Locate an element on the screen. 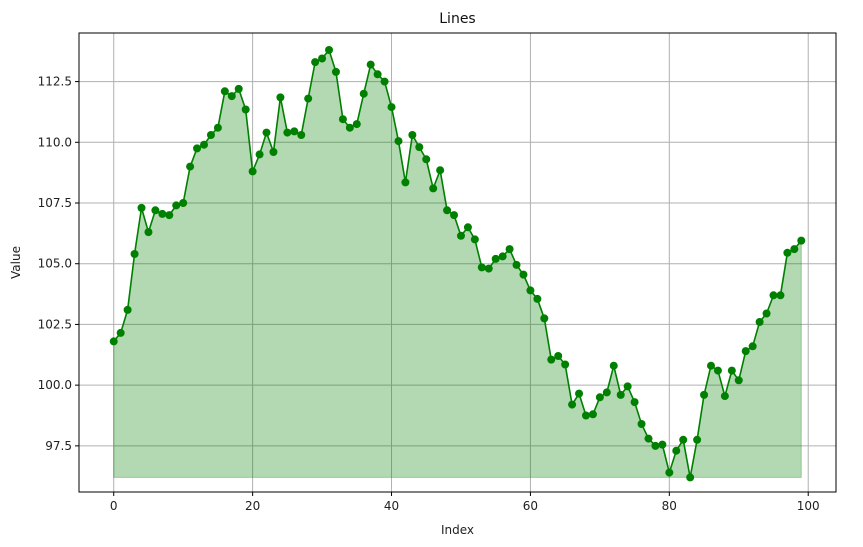  y-tick-label: 97.5 is located at coordinates (58, 446).